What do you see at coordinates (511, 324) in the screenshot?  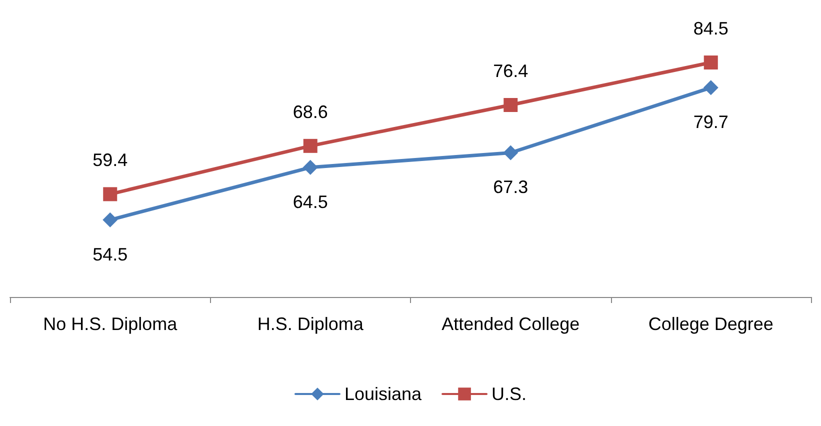 I see `x-tick-label: Attended College` at bounding box center [511, 324].